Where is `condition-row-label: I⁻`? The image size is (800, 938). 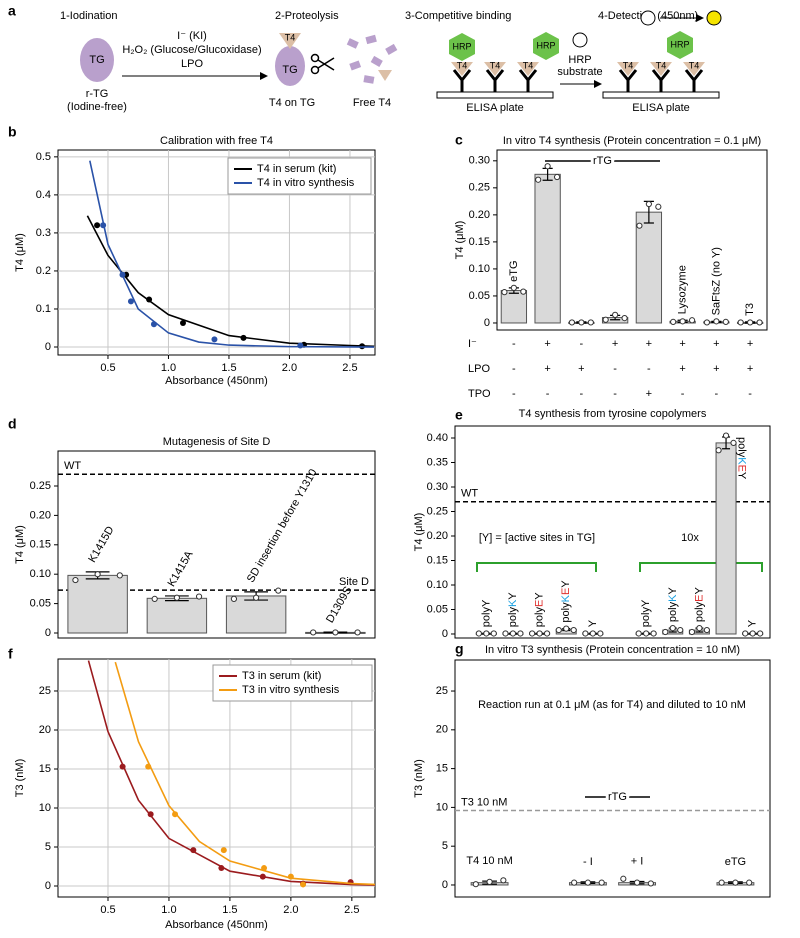 condition-row-label: I⁻ is located at coordinates (472, 344).